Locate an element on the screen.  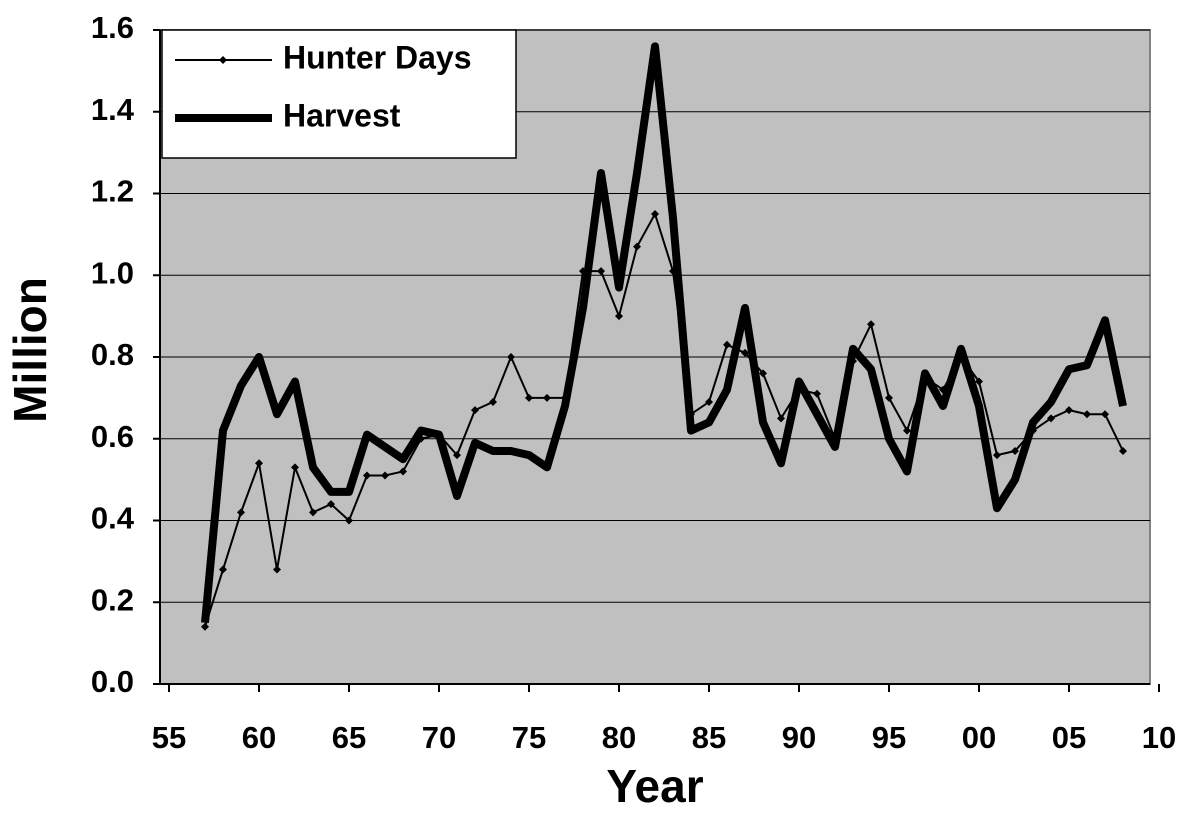
x-tick-label: 00 is located at coordinates (979, 737).